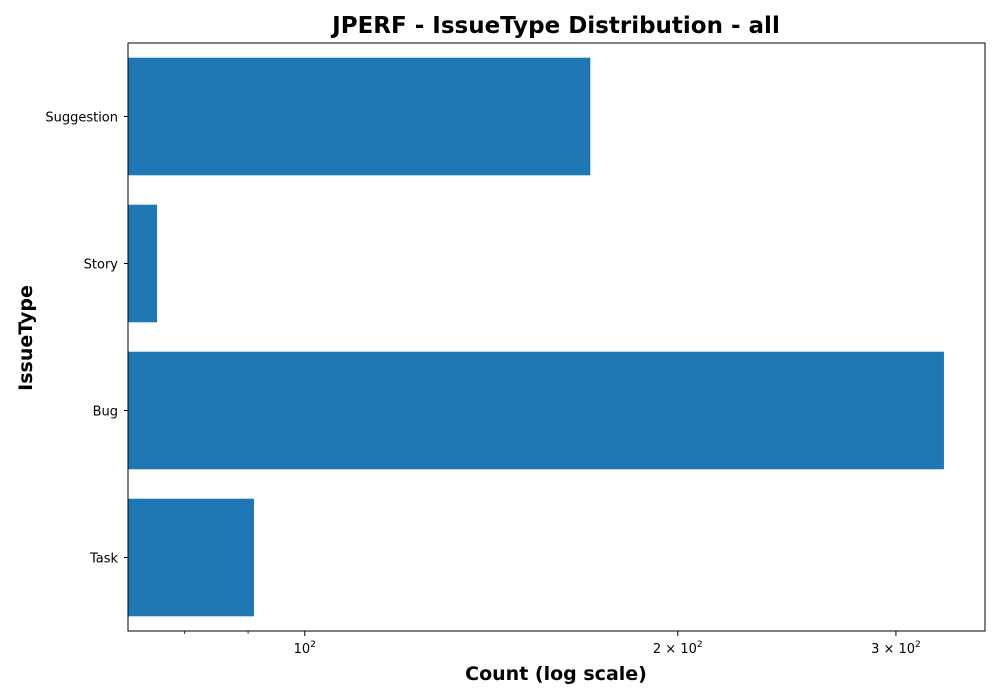 This screenshot has height=700, width=1000. Describe the element at coordinates (552, 644) in the screenshot. I see `x-axis-ticks: 102 2 × 102 3 × 102` at that location.